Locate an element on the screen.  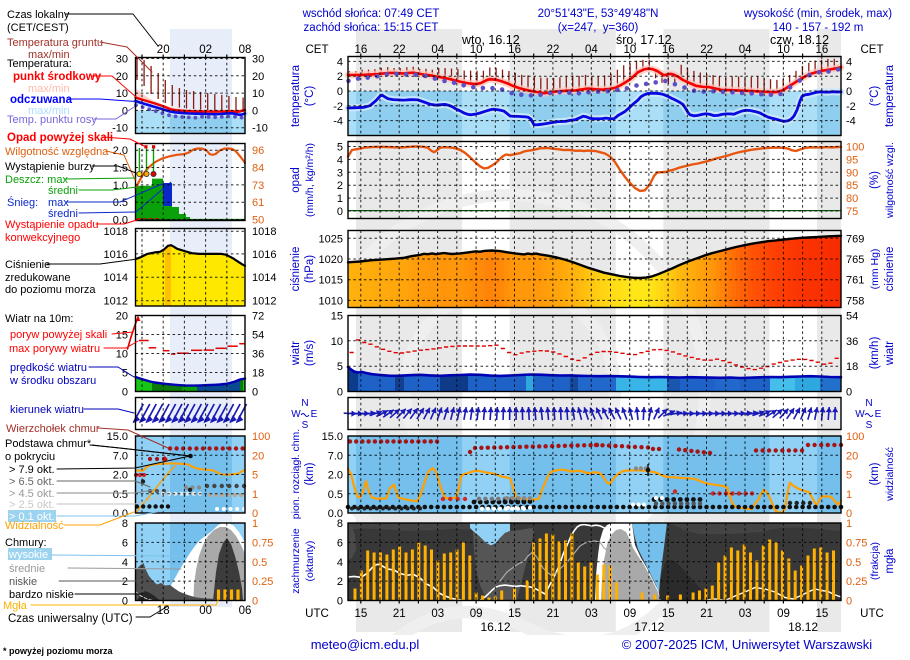
svg-text: poryw powyżej skali is located at coordinates (58, 335).